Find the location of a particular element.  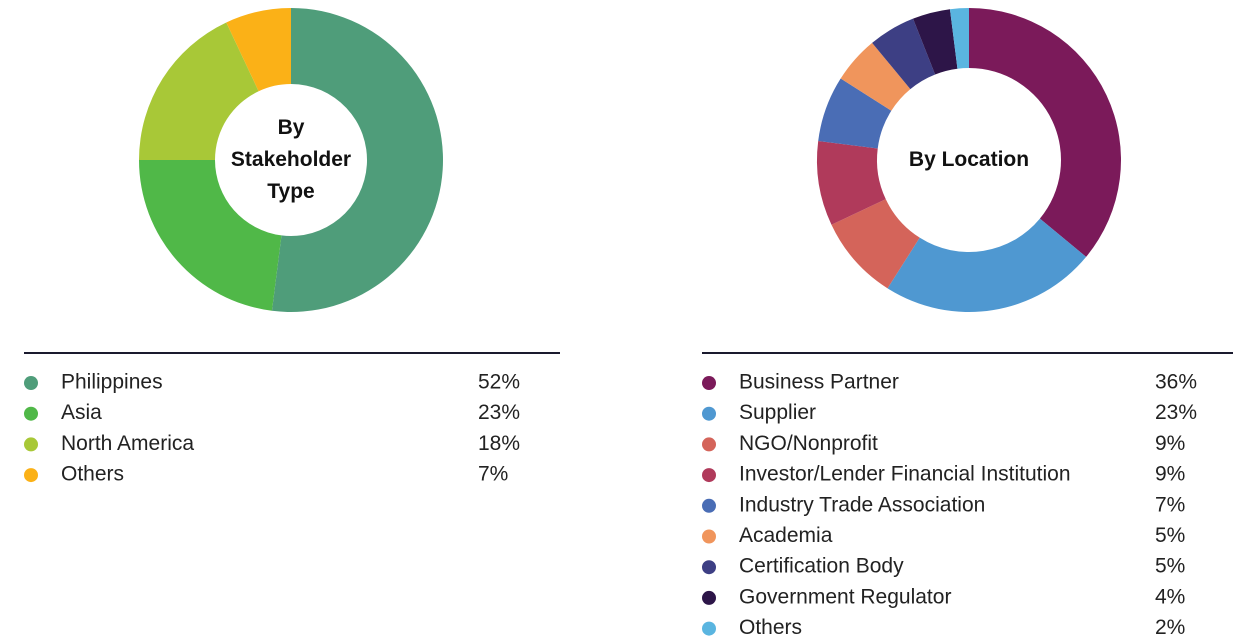

legend-label: Asia is located at coordinates (81, 412).